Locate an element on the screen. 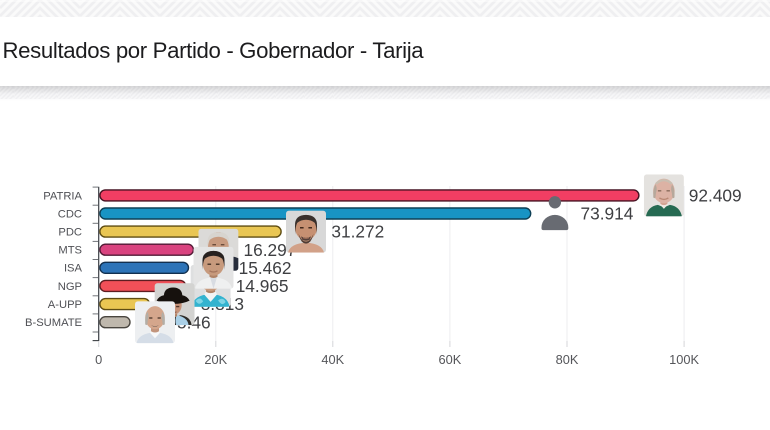  svg-text: 92.409 is located at coordinates (715, 196).